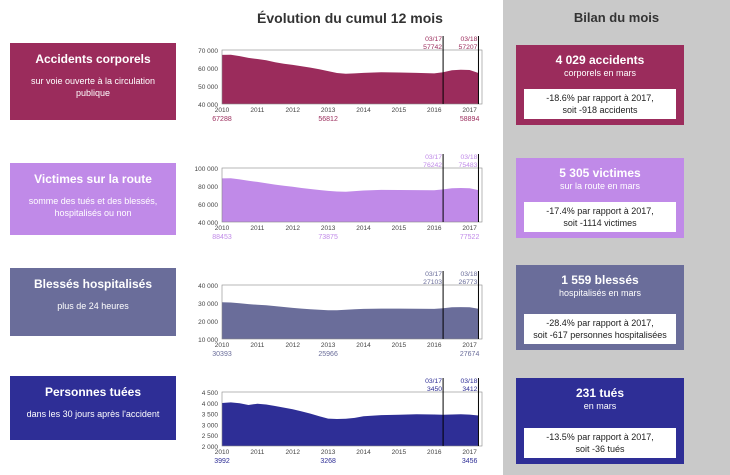  I want to click on bilan-tues-change: -13.5% par rapport à 2017, soit -36 tués, so click(600, 443).